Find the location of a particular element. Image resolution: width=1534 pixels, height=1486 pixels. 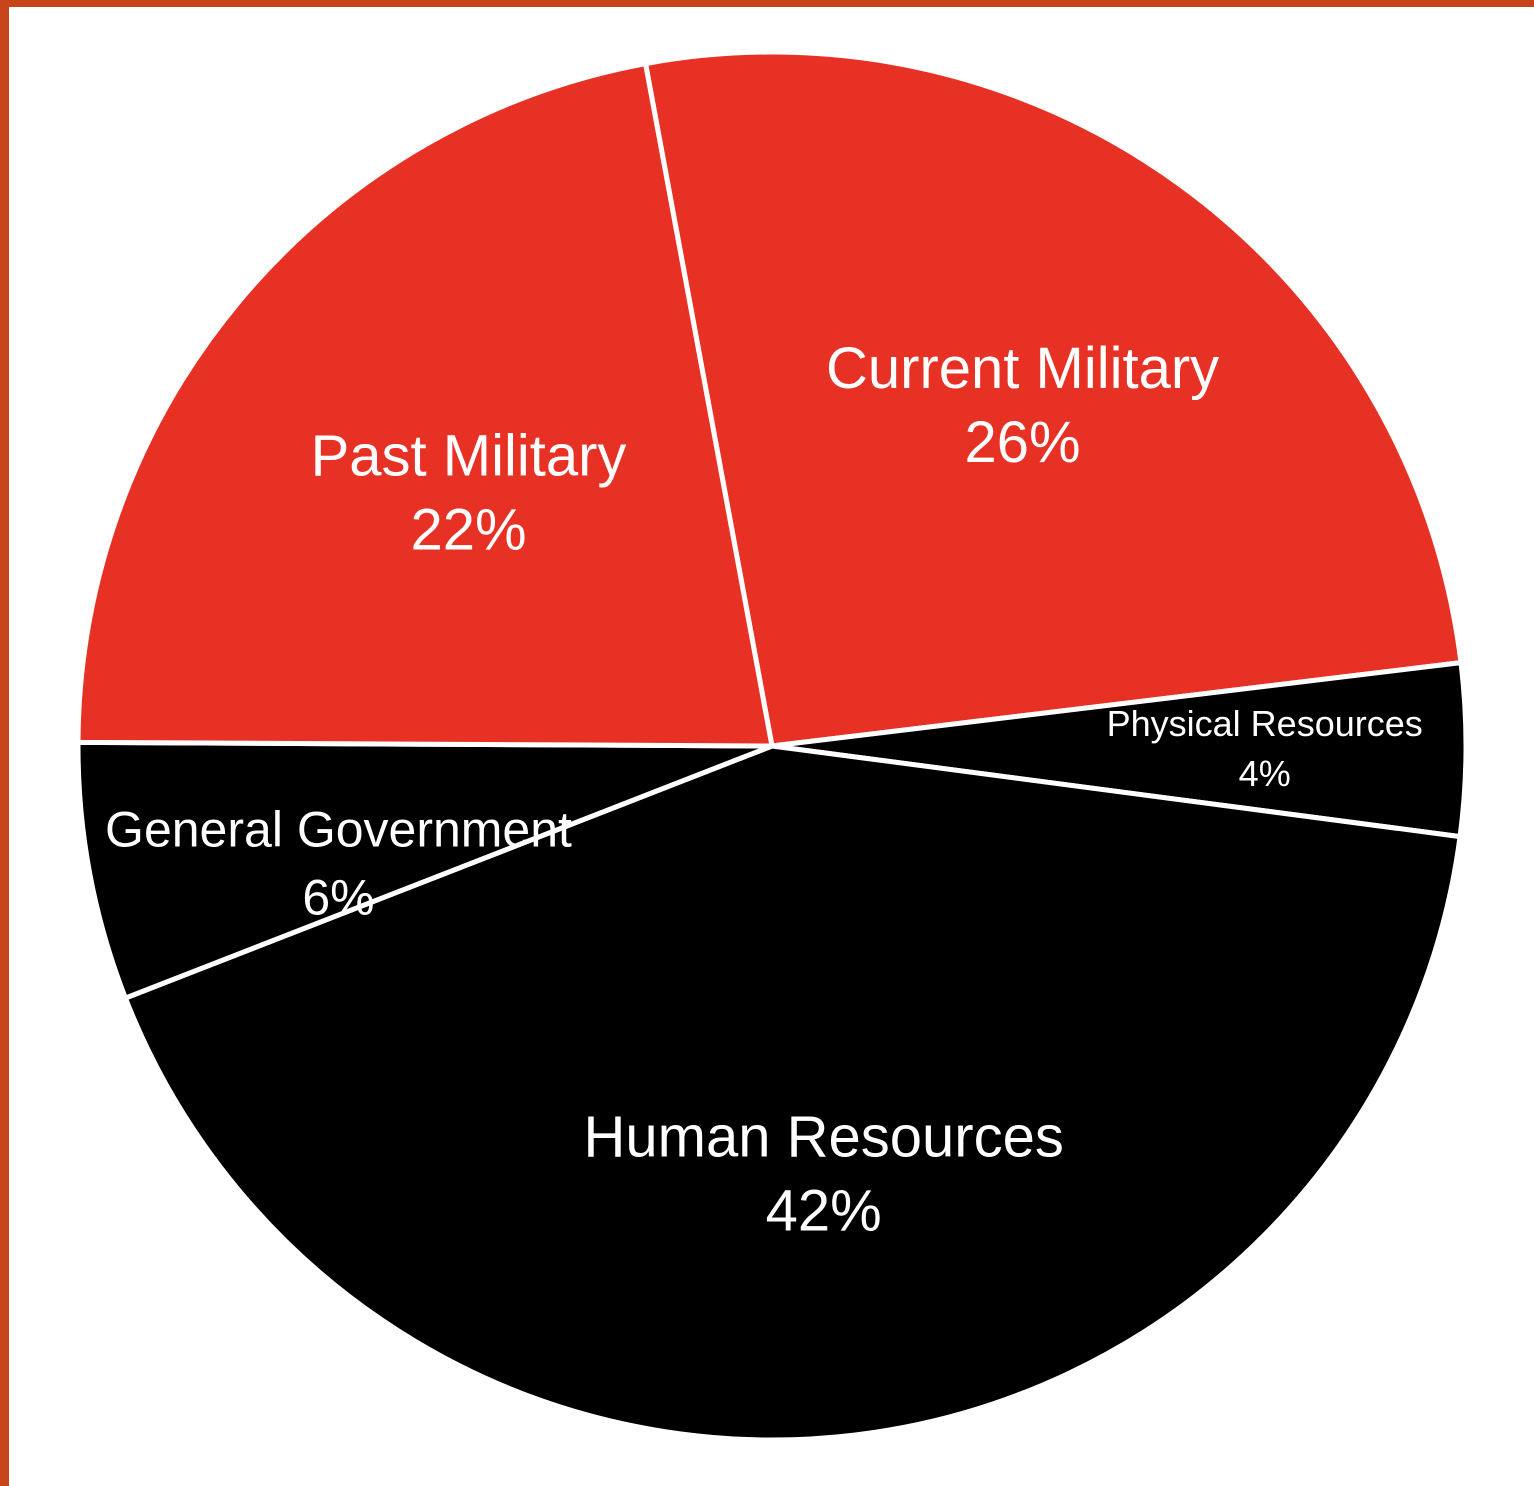

slice-value-human-resources: 42% is located at coordinates (824, 1211).